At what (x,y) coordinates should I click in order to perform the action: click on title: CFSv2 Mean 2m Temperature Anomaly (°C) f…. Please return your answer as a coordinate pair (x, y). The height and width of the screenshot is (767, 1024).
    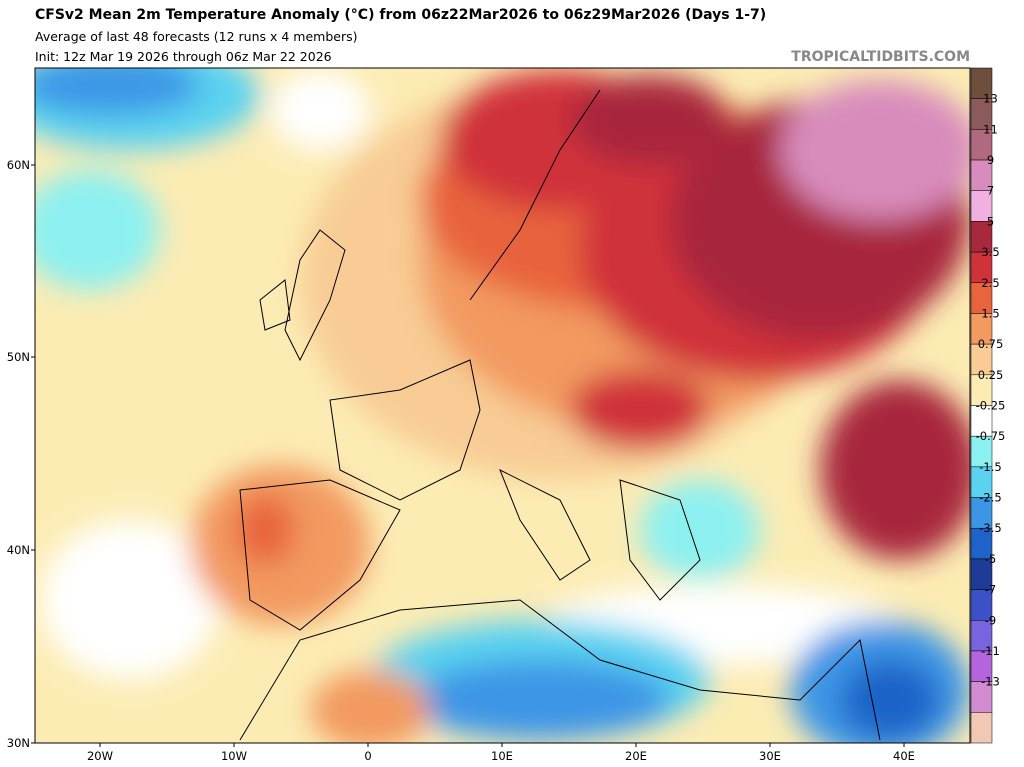
    Looking at the image, I should click on (400, 15).